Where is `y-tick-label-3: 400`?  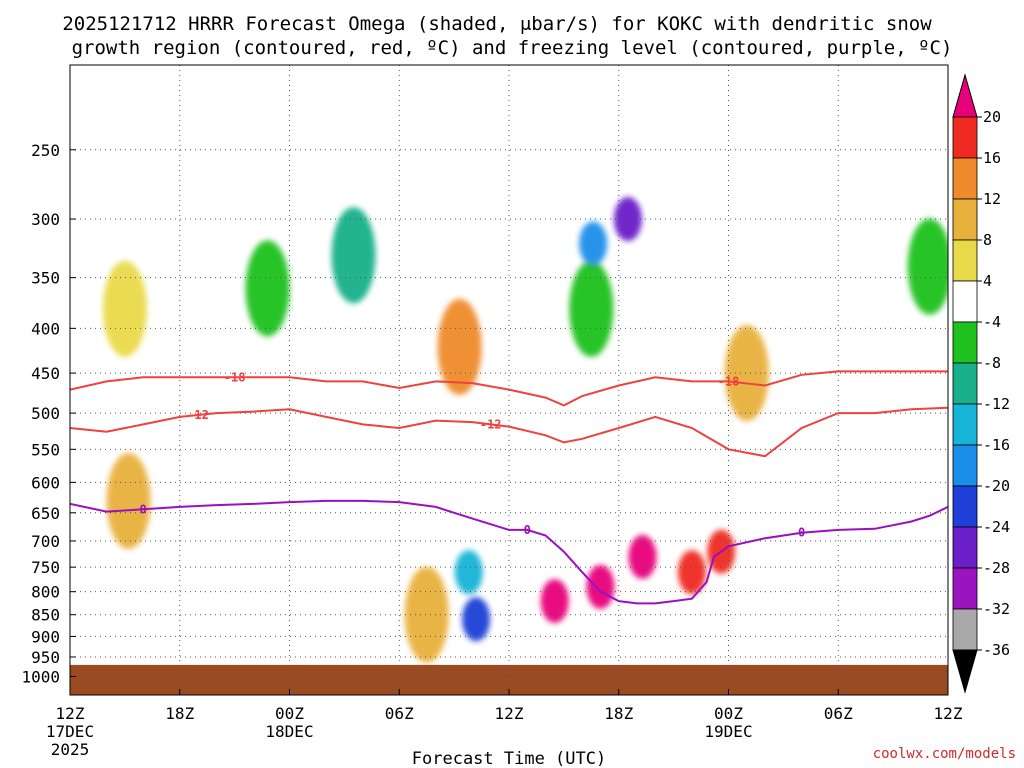
y-tick-label-3: 400 is located at coordinates (45, 328).